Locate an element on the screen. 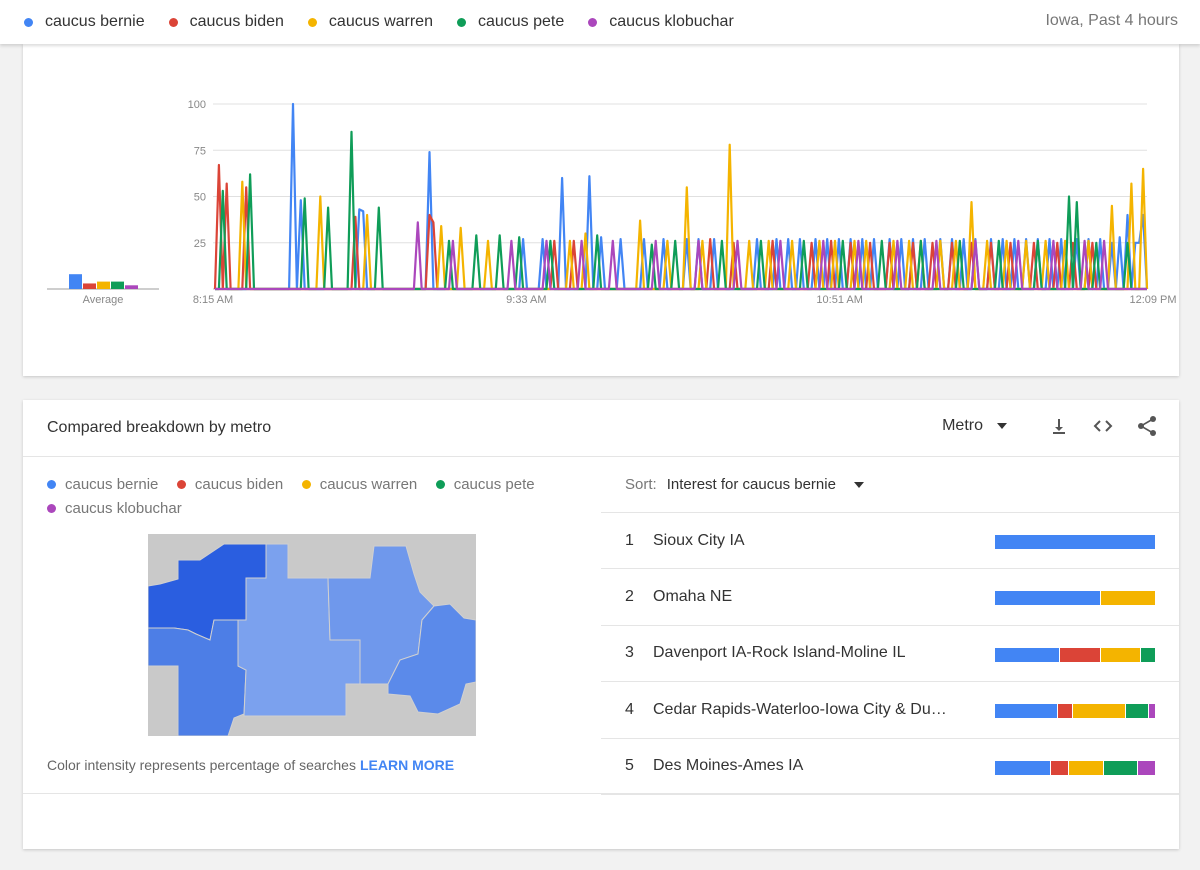 Image resolution: width=1200 pixels, height=870 pixels. metro-name: Des Moines-Ames IA is located at coordinates (728, 766).